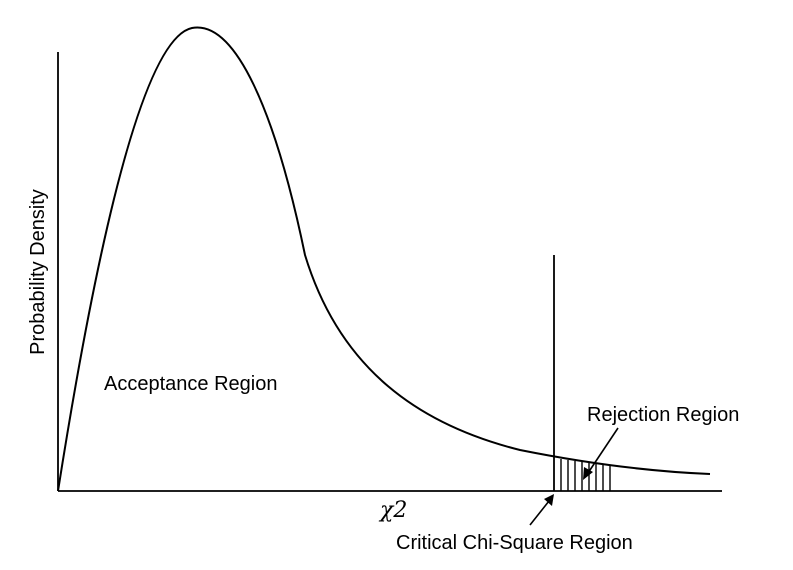 Image resolution: width=793 pixels, height=570 pixels. What do you see at coordinates (514, 543) in the screenshot?
I see `critical-region-label: Critical Chi-Square Region` at bounding box center [514, 543].